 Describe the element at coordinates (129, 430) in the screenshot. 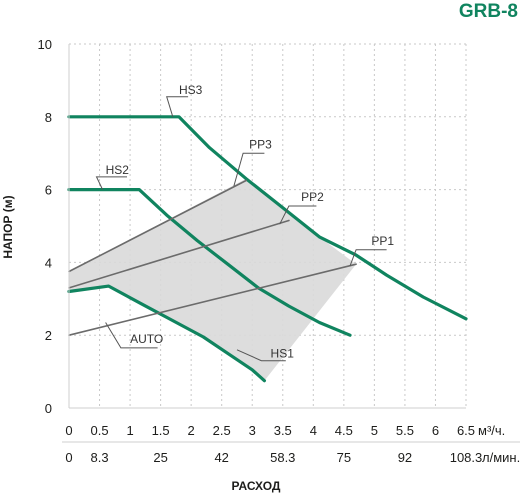

I see `x-tick-label: 1` at that location.